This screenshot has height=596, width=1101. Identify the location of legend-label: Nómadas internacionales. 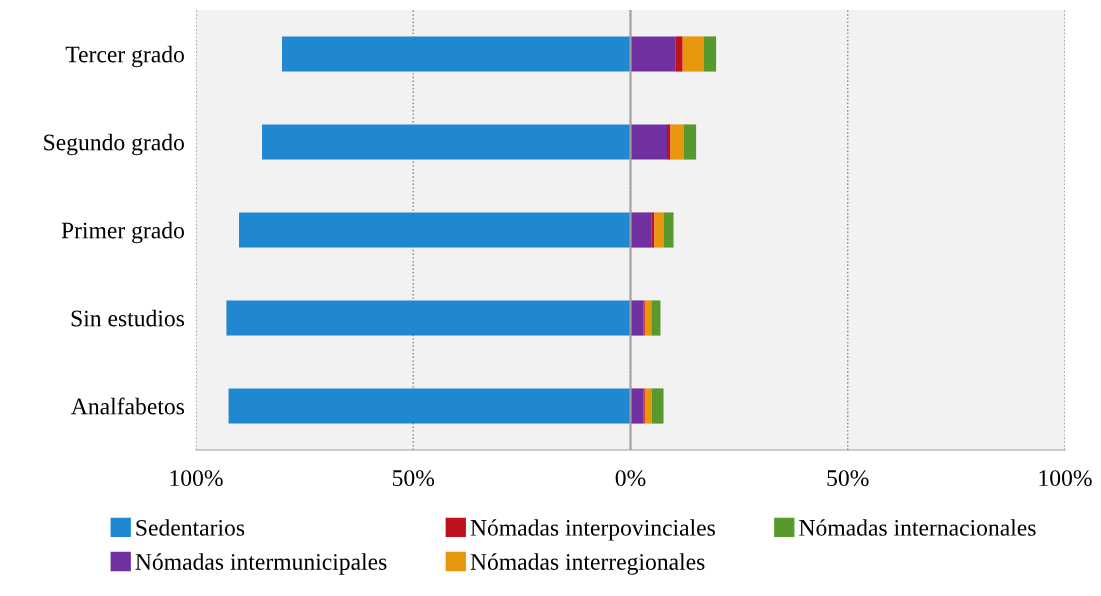
(917, 527).